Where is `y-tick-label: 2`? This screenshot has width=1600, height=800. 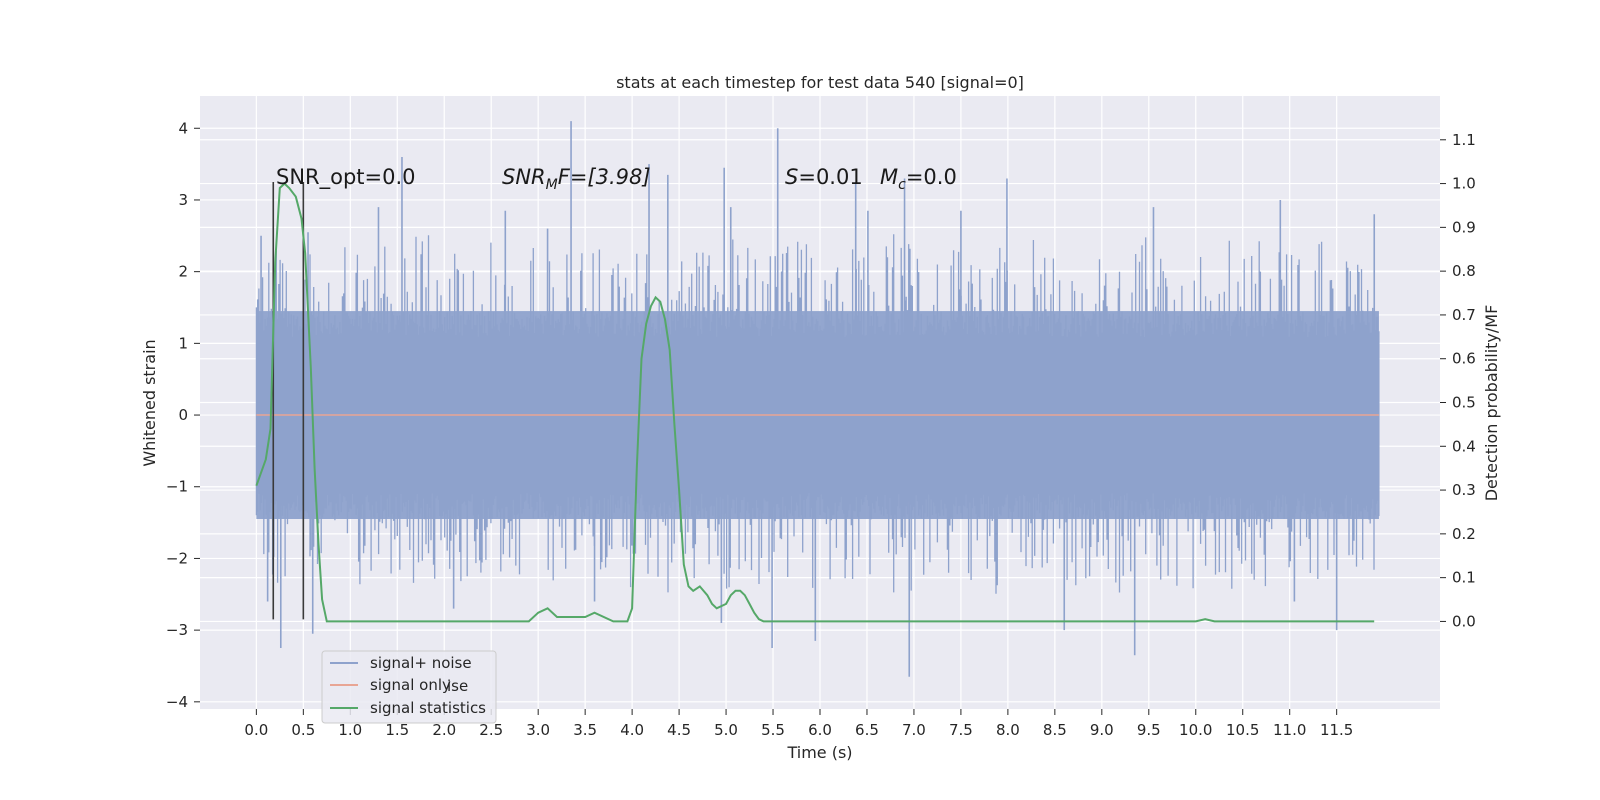 y-tick-label: 2 is located at coordinates (183, 272).